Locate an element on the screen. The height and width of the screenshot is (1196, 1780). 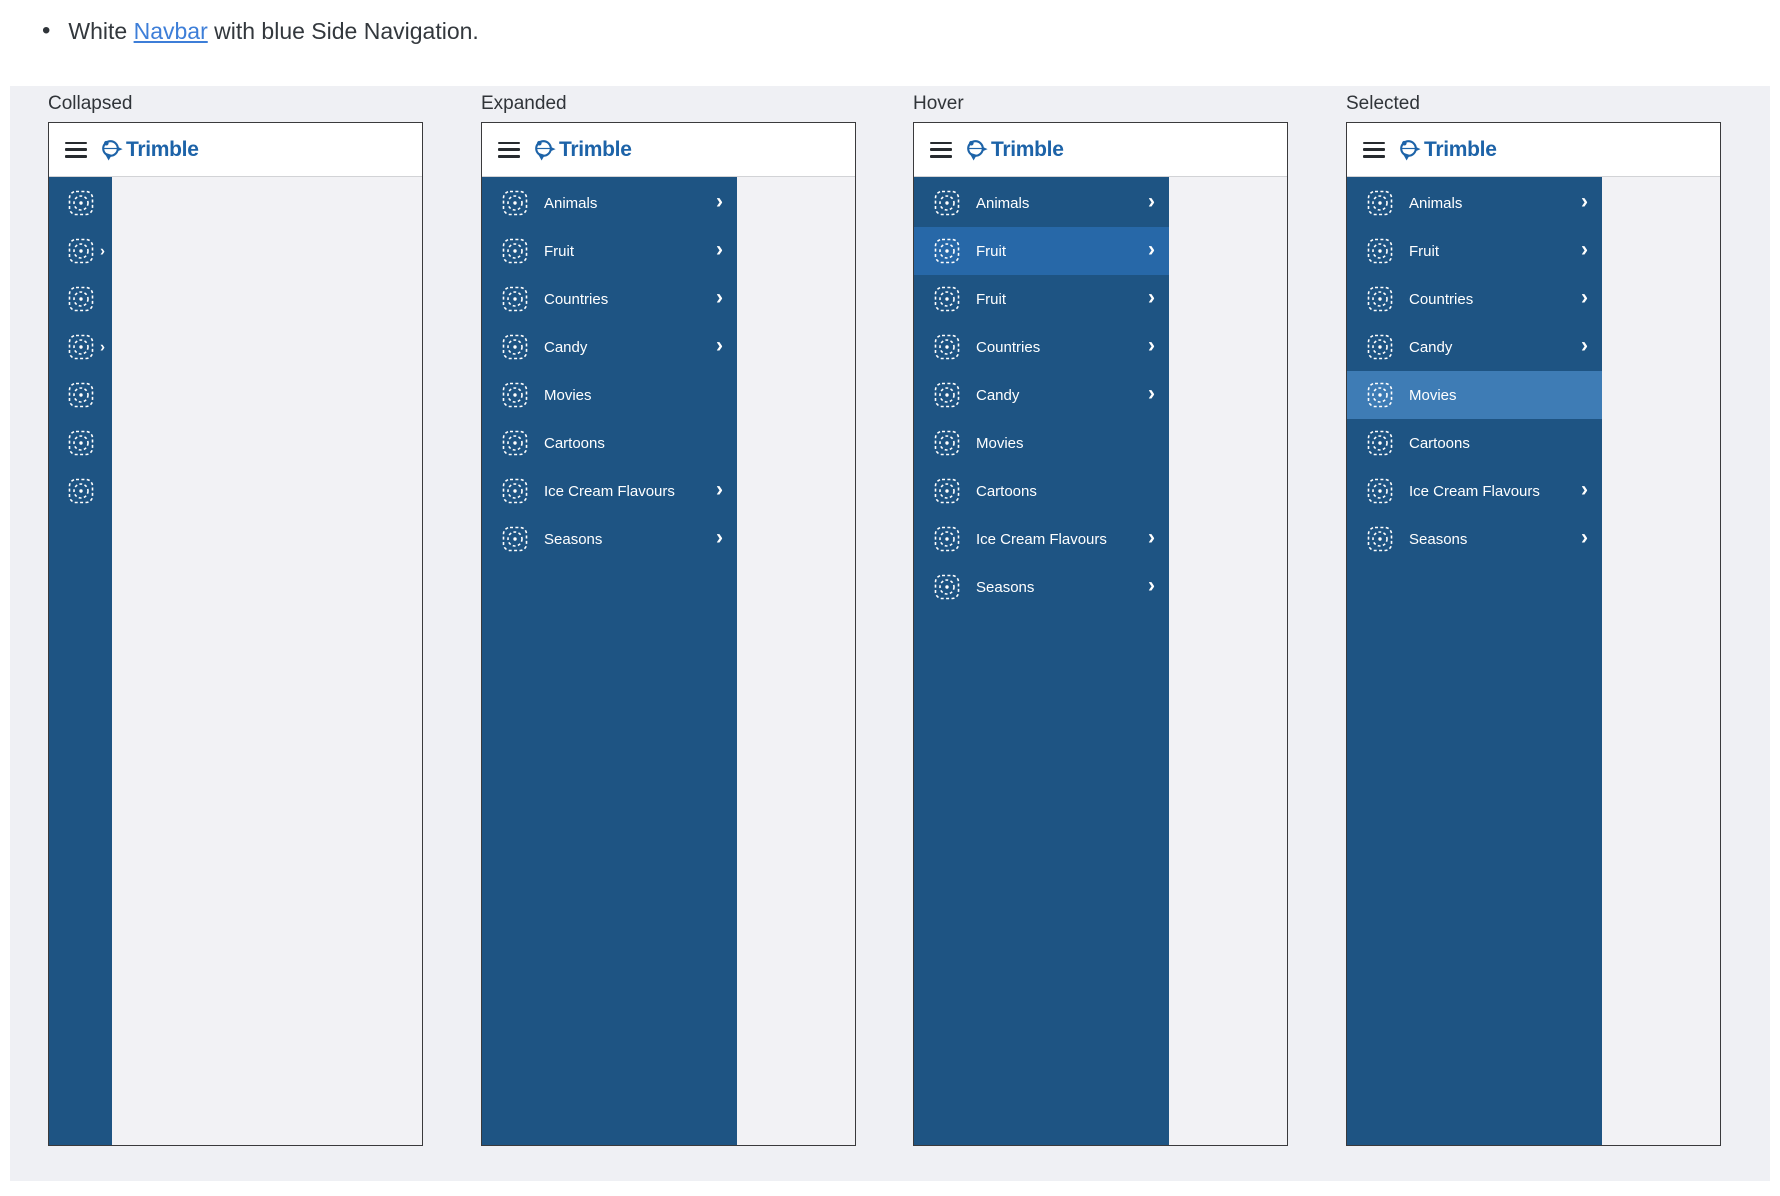
bullet-text: White Navbar with blue Side Navigation. is located at coordinates (273, 31).